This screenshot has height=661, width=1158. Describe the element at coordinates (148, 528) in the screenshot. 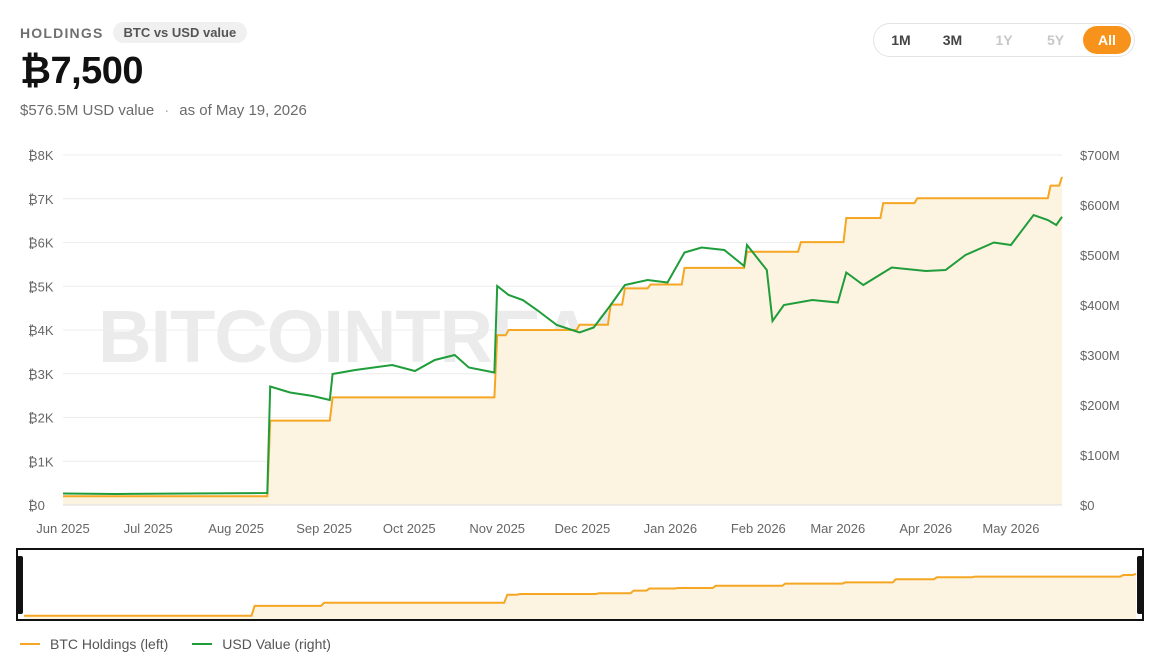

I see `x-tick-label: Jul 2025` at that location.